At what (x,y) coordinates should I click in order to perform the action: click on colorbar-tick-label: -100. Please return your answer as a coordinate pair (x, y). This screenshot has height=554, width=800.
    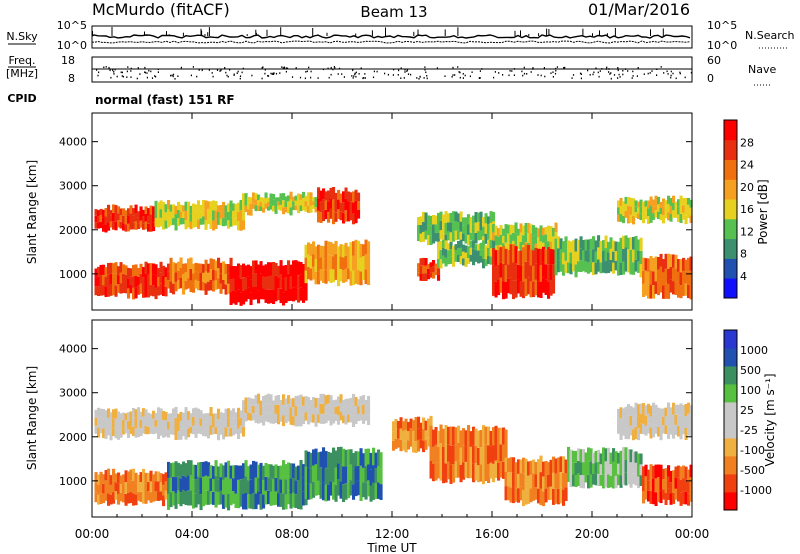
    Looking at the image, I should click on (752, 450).